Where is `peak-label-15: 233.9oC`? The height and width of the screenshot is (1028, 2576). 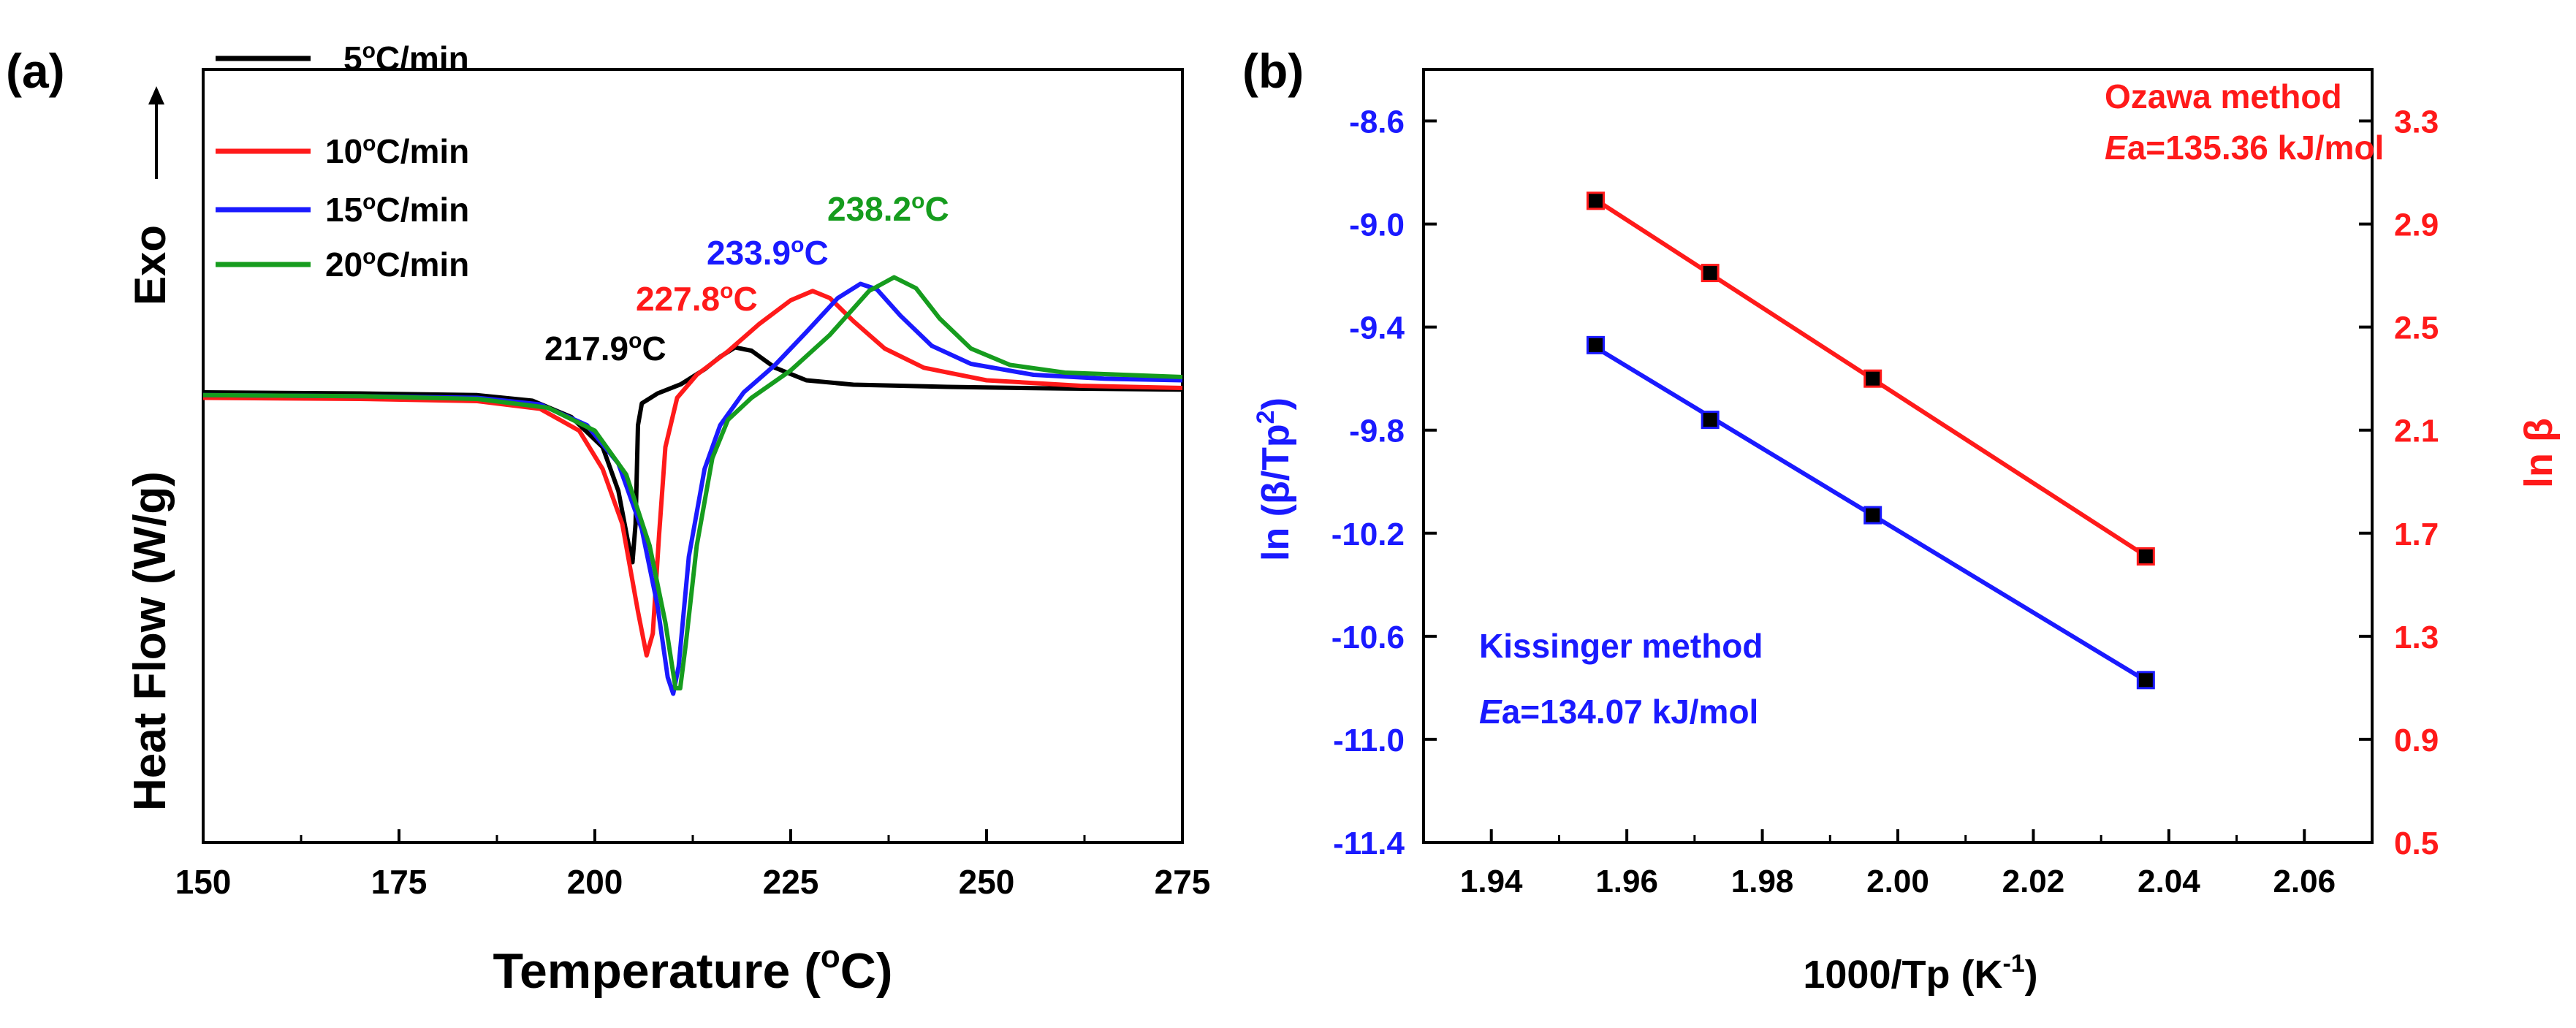 peak-label-15: 233.9oC is located at coordinates (768, 253).